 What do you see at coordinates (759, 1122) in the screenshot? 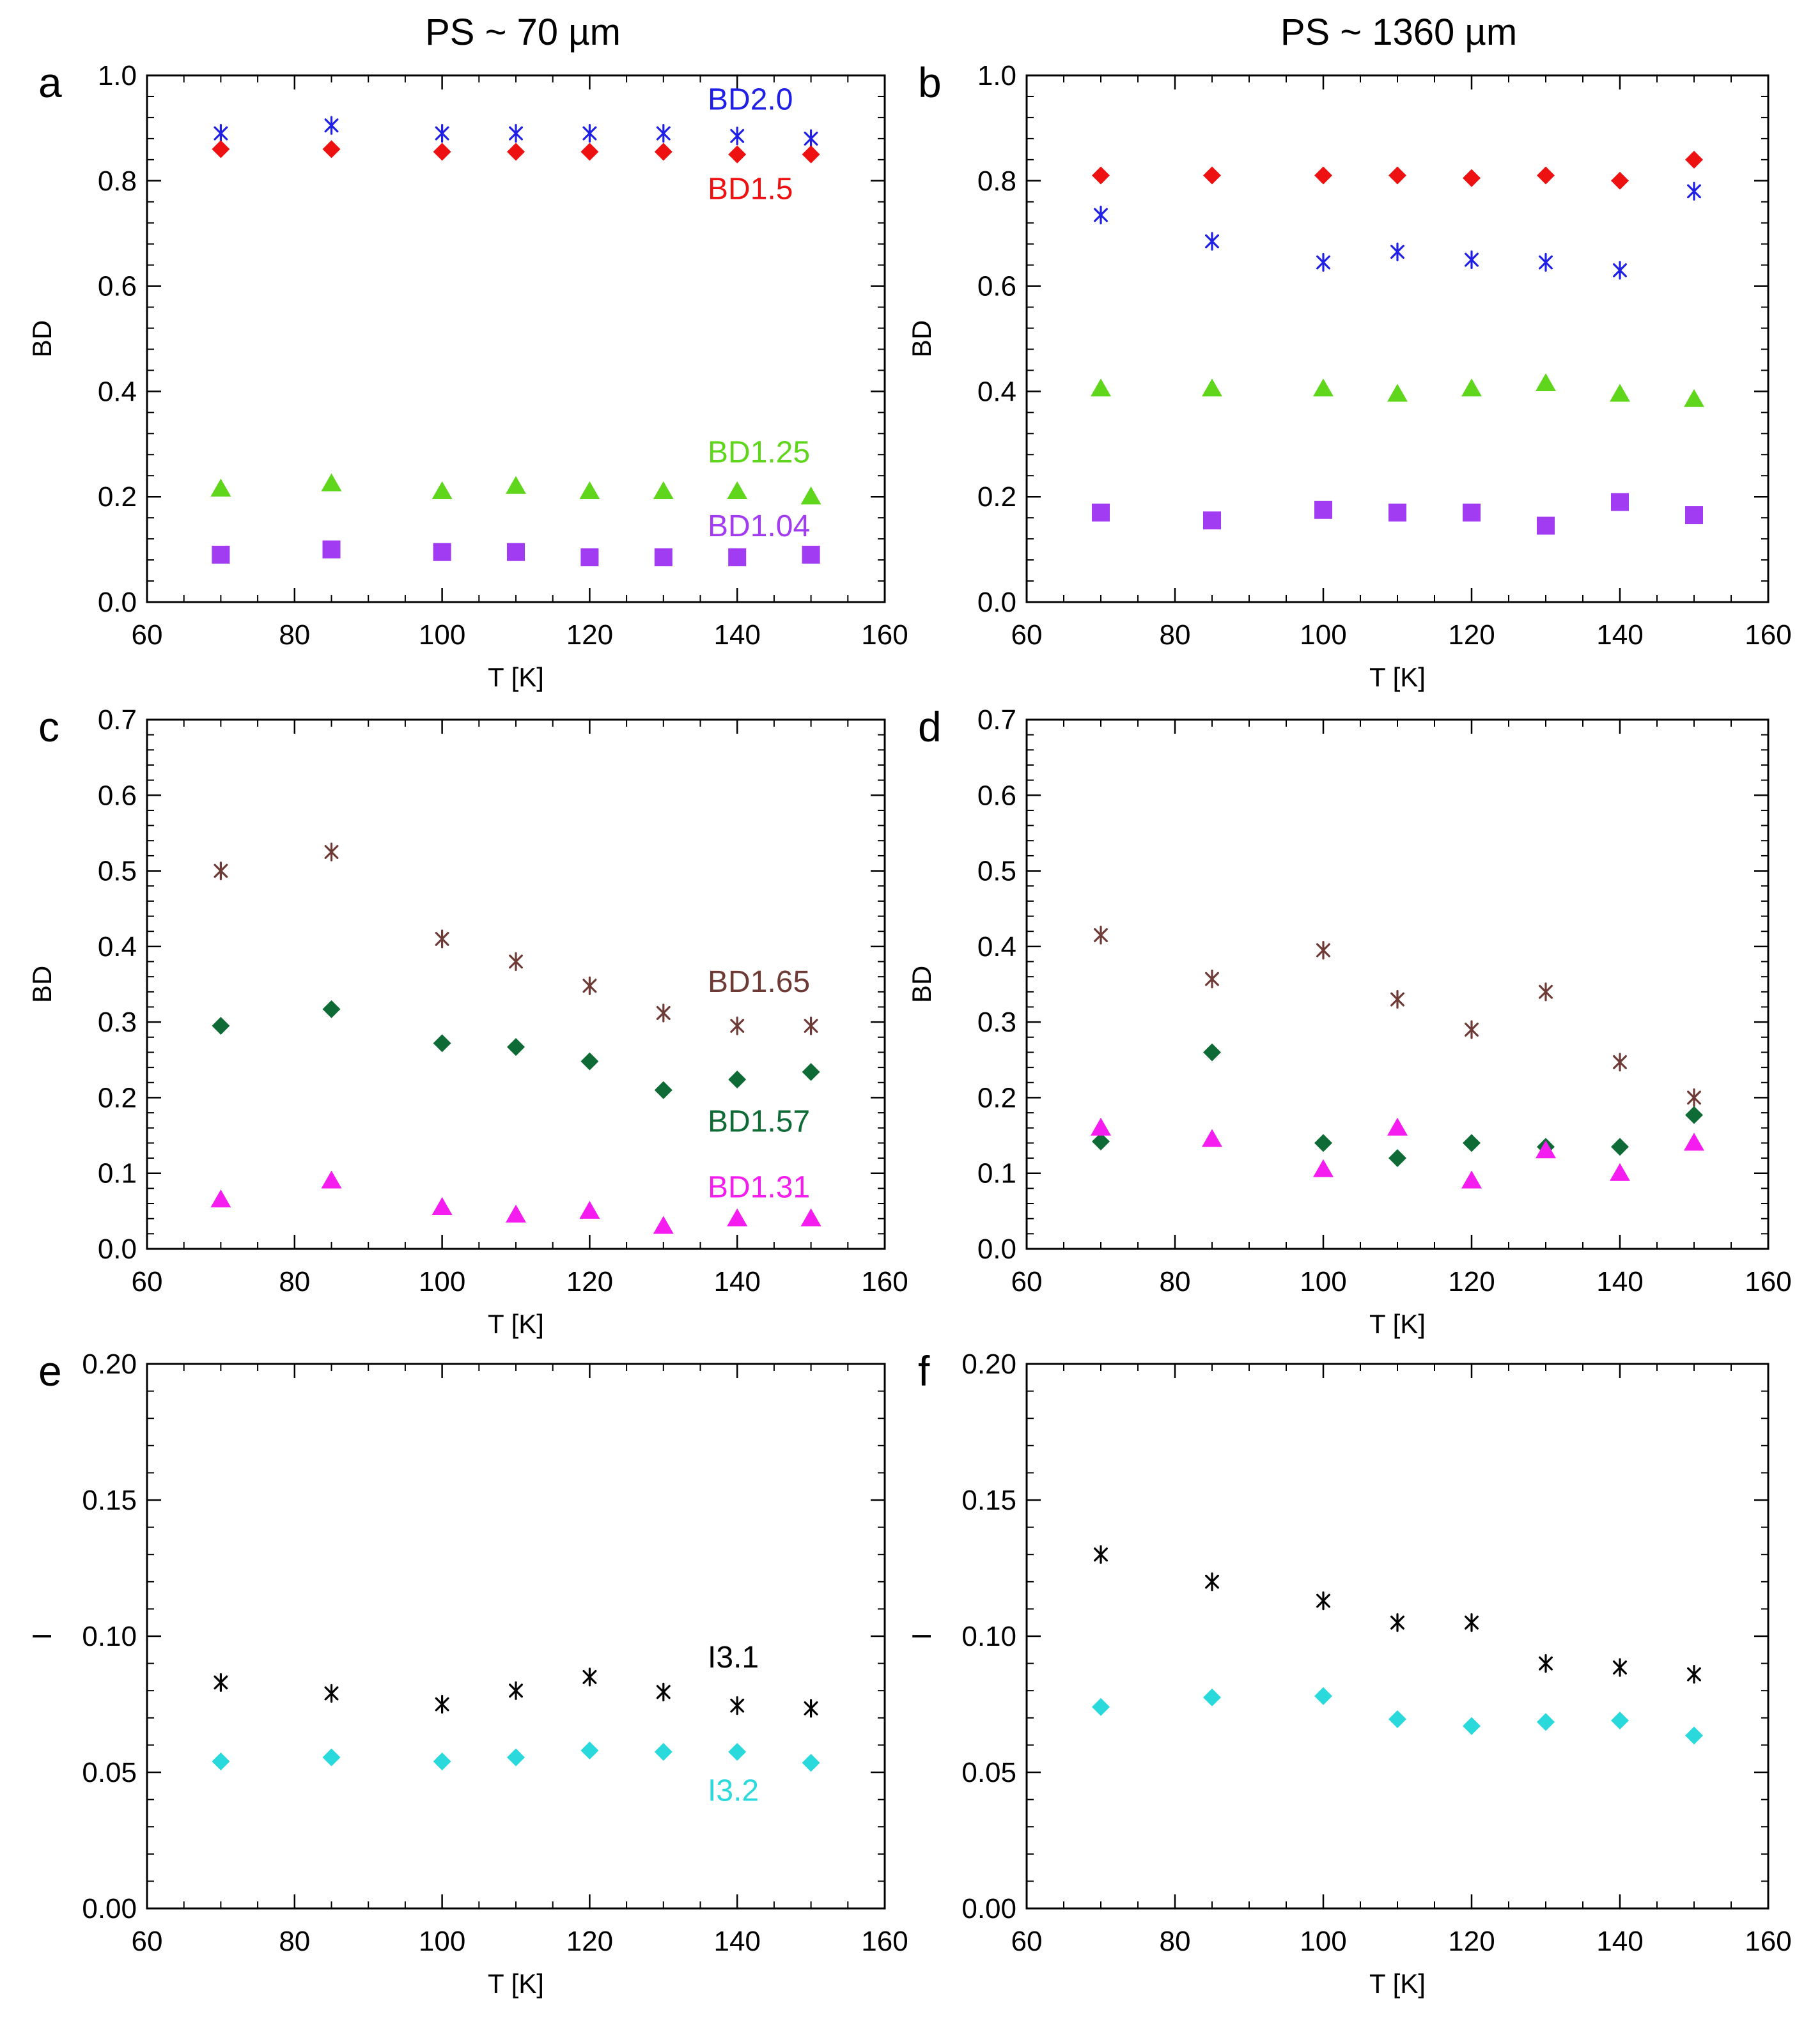
I see `series-label: BD1.57` at bounding box center [759, 1122].